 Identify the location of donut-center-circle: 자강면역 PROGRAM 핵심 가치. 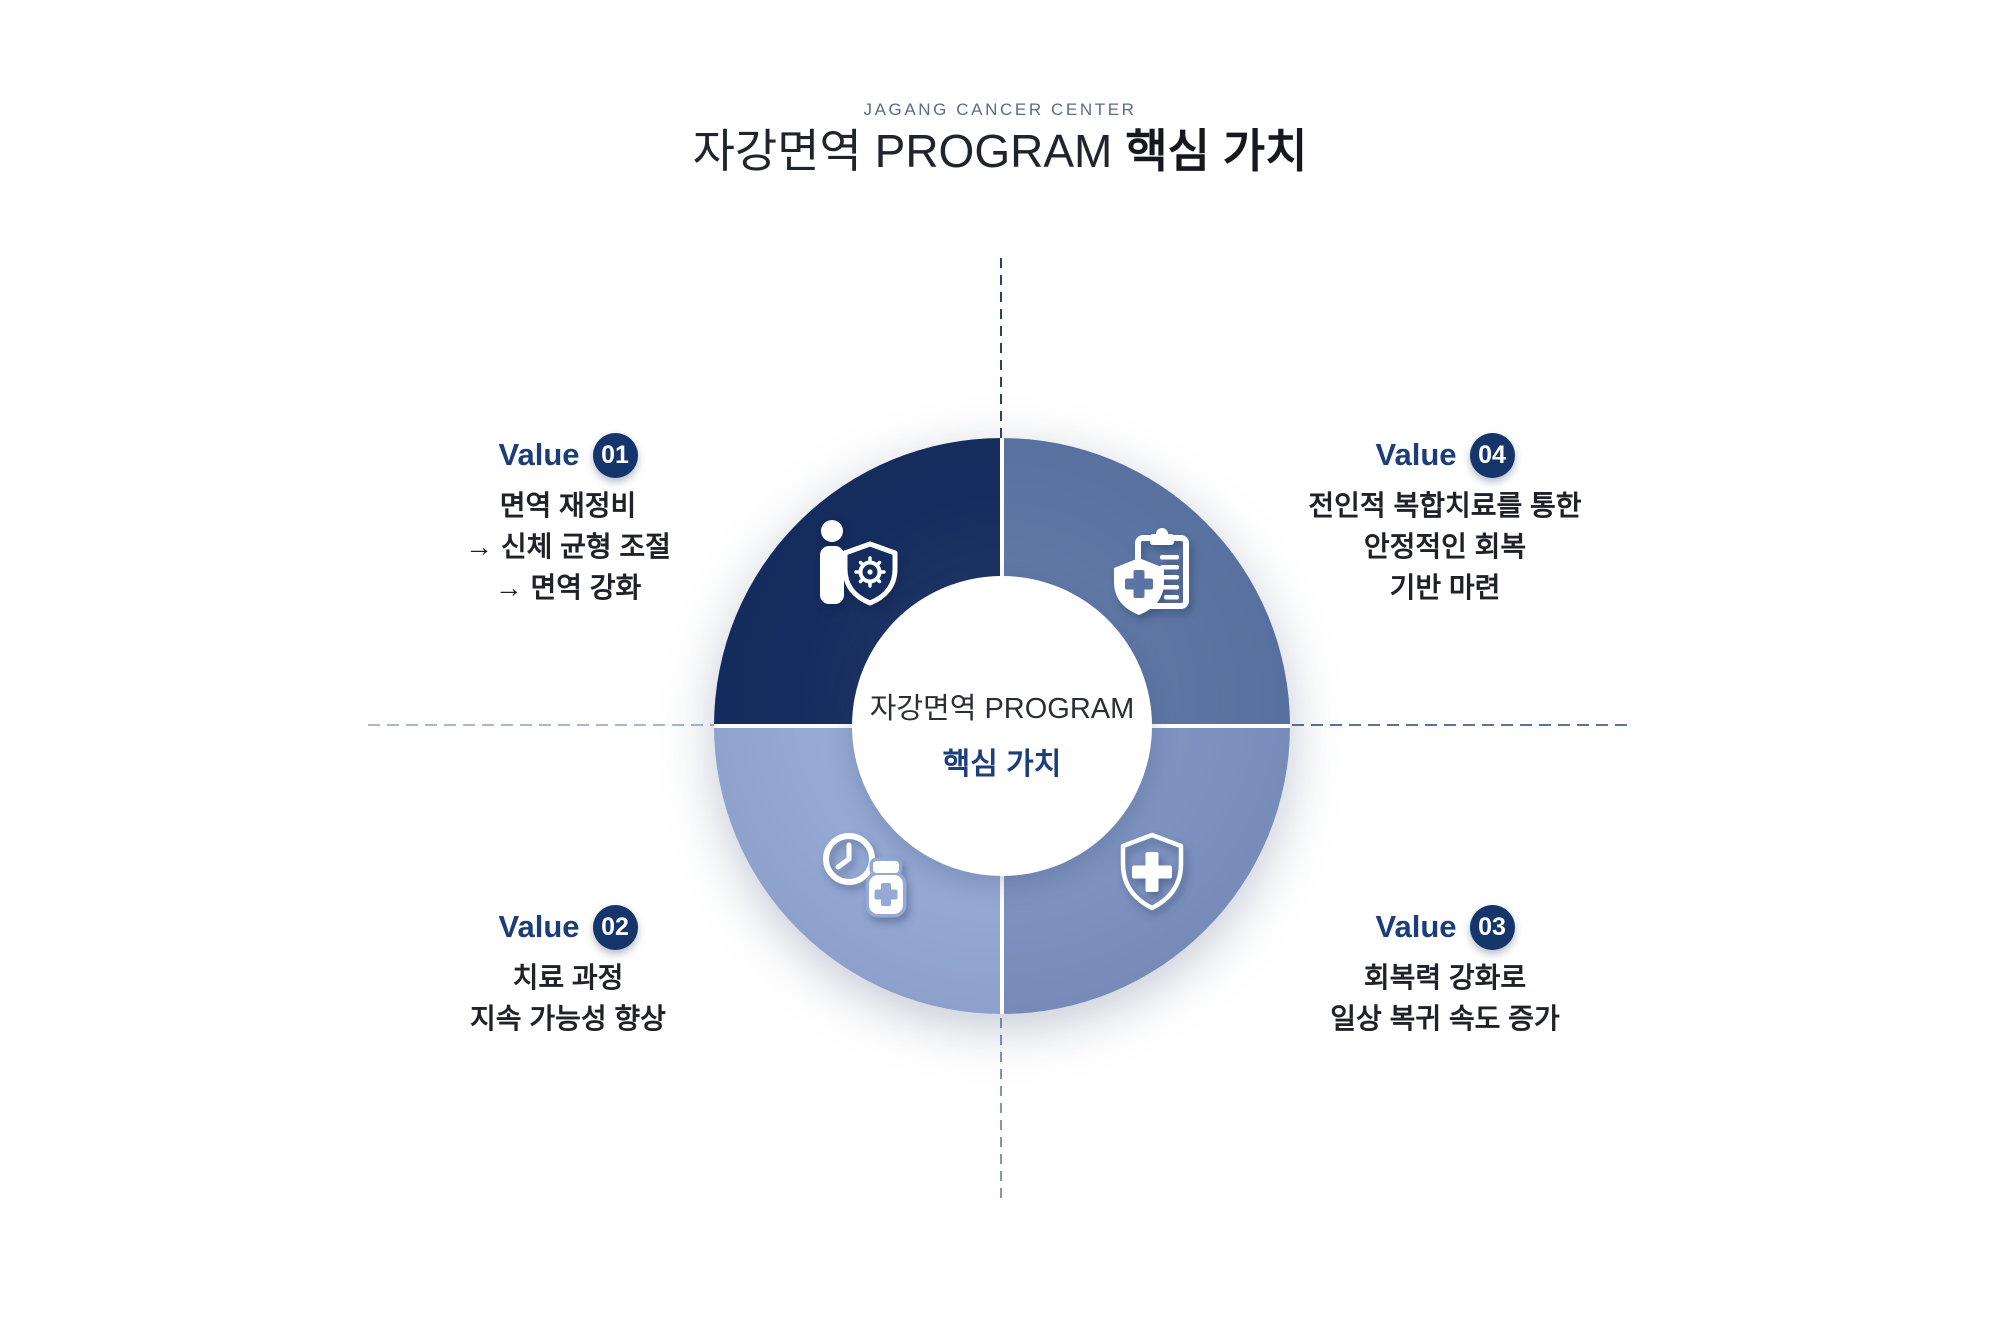
(1002, 726).